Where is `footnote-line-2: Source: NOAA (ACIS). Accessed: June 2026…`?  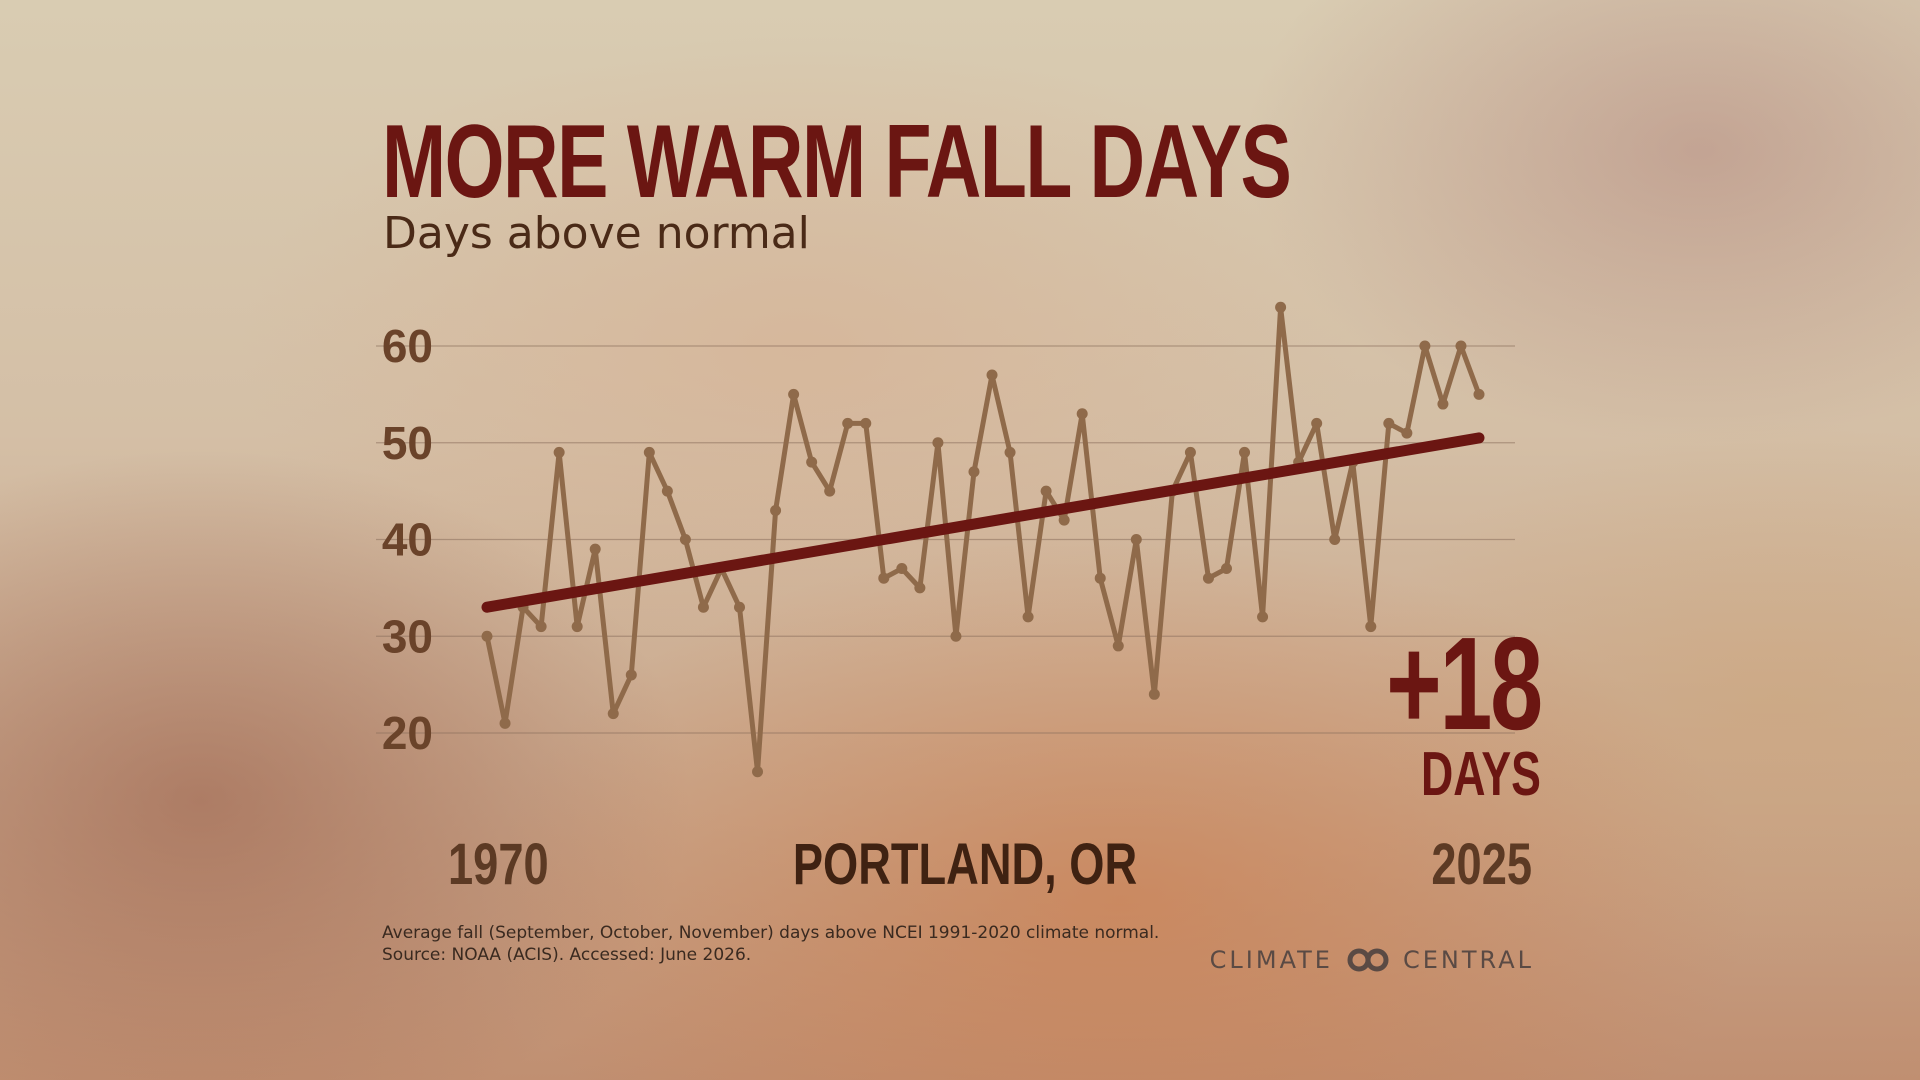
footnote-line-2: Source: NOAA (ACIS). Accessed: June 2026… is located at coordinates (567, 955).